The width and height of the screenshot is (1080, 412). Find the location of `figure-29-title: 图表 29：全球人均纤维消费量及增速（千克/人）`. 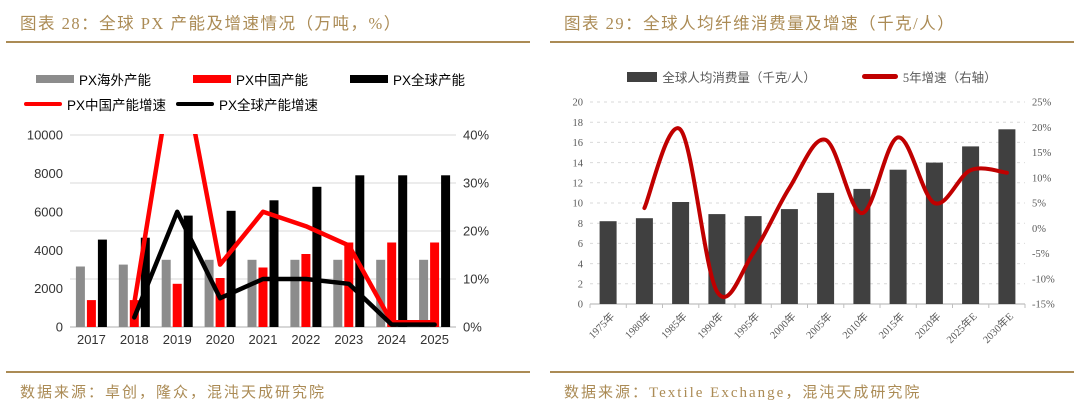

figure-29-title: 图表 29：全球人均纤维消费量及增速（千克/人） is located at coordinates (812, 24).